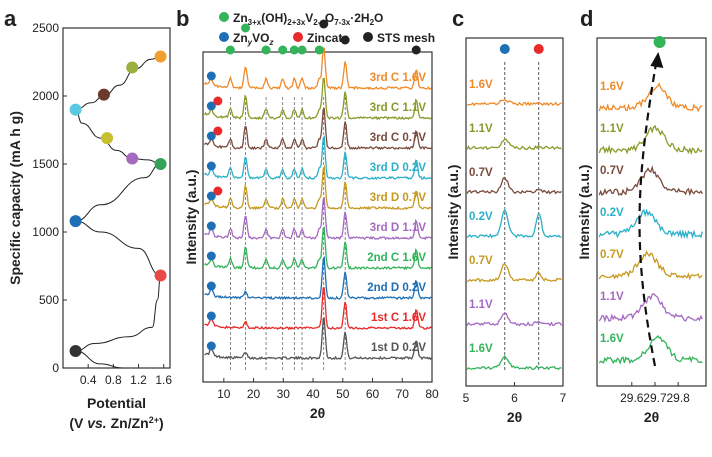  Describe the element at coordinates (632, 398) in the screenshot. I see `panel-d-xtick-label: 29.6` at that location.